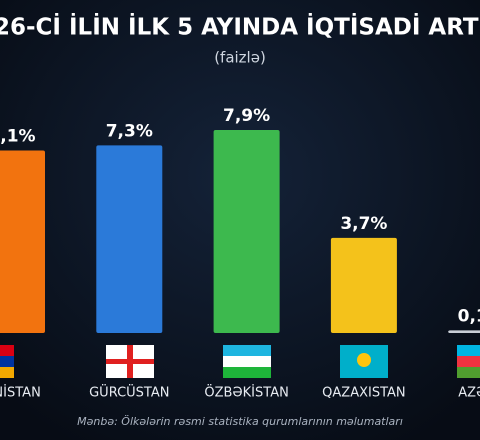 This screenshot has height=440, width=480. Describe the element at coordinates (363, 224) in the screenshot. I see `value-label: 3,7%` at that location.